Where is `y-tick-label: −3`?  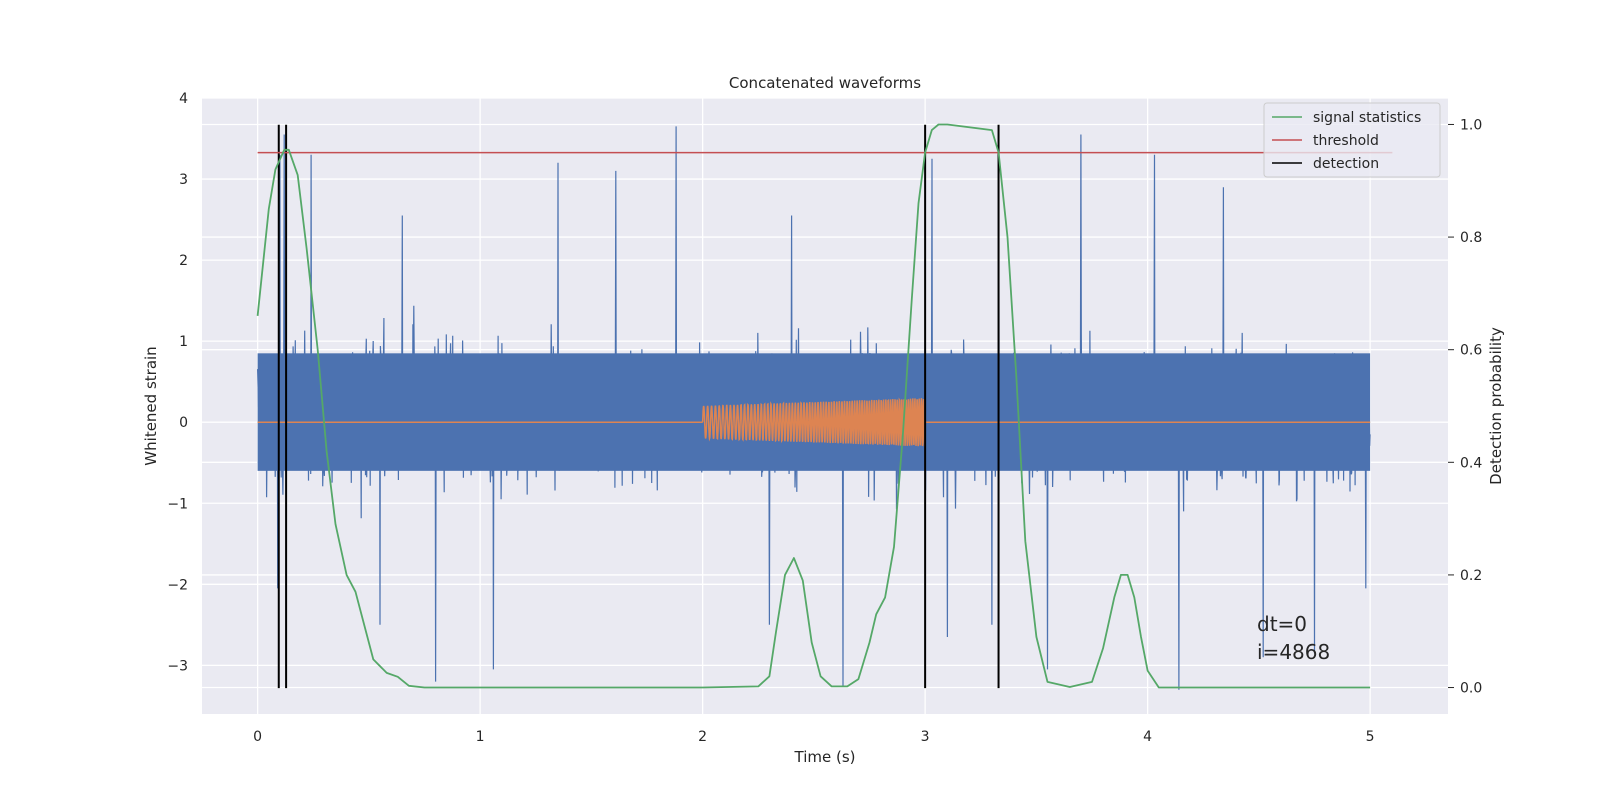
y-tick-label: −3 is located at coordinates (177, 666).